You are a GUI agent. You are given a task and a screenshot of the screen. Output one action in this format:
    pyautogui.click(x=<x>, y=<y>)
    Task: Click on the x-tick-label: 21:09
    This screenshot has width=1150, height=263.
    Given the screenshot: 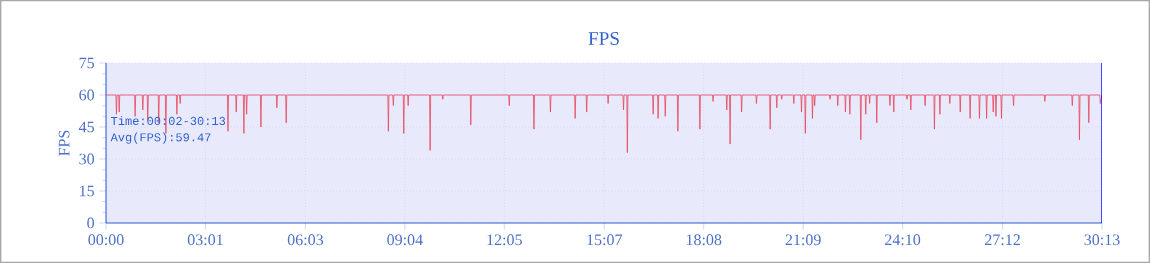 What is the action you would take?
    pyautogui.click(x=803, y=240)
    